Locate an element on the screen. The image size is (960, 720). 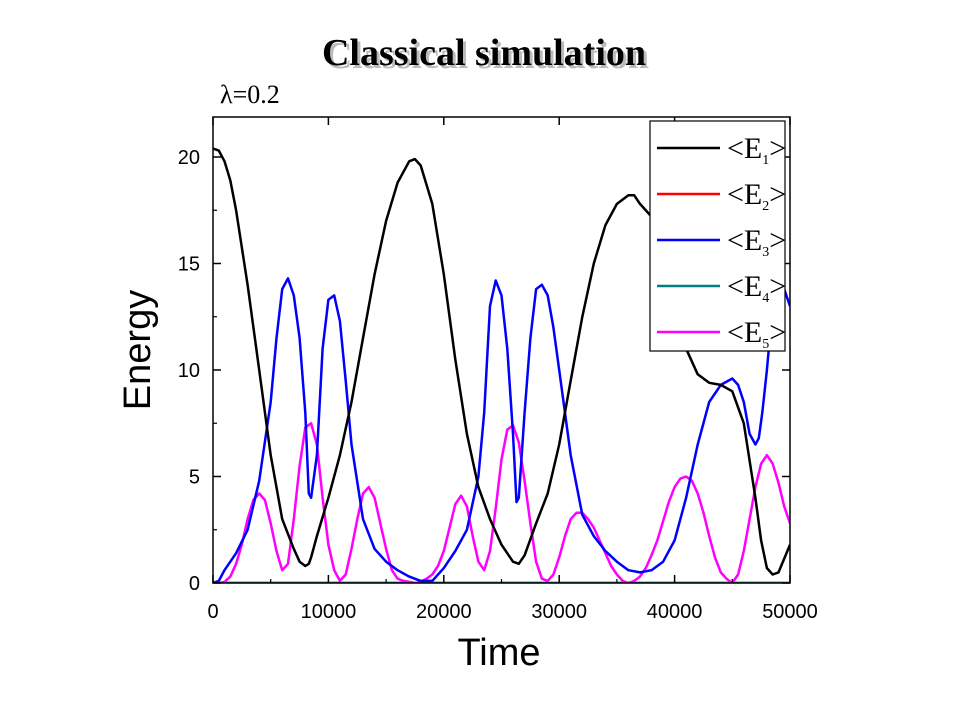
legend-label-e1: <E1> is located at coordinates (756, 150).